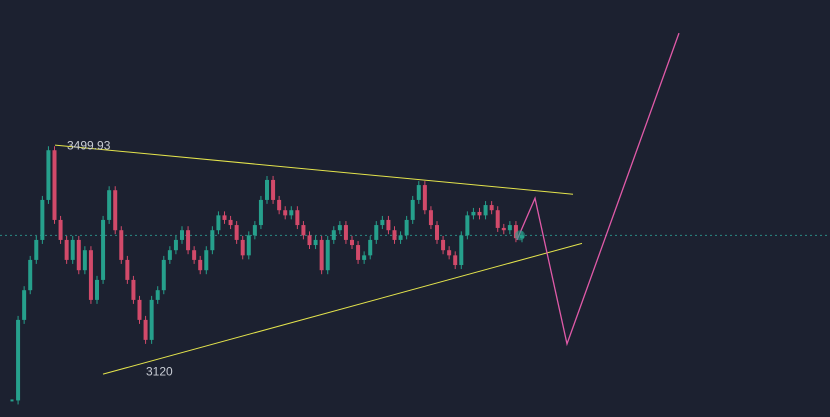 The width and height of the screenshot is (830, 417). What do you see at coordinates (598, 189) in the screenshot?
I see `projection-path` at bounding box center [598, 189].